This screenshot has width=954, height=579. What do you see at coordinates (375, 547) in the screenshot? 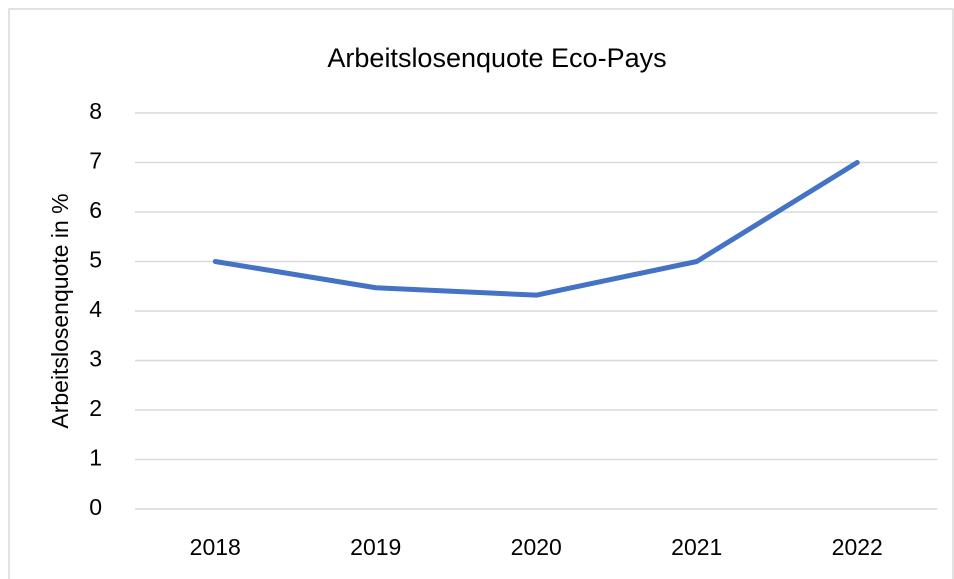
I see `x-tick-label: 2019` at bounding box center [375, 547].